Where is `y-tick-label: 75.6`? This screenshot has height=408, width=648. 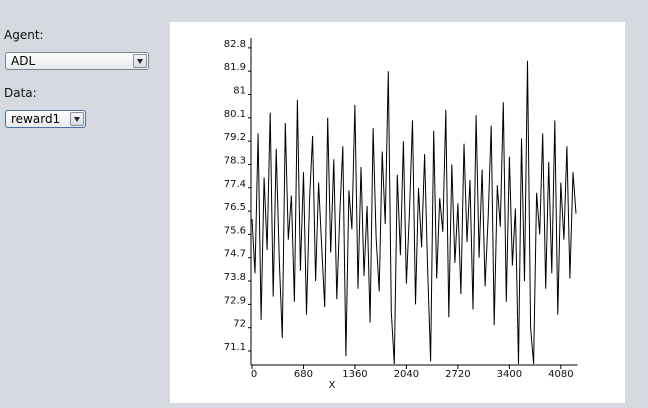 y-tick-label: 75.6 is located at coordinates (235, 230).